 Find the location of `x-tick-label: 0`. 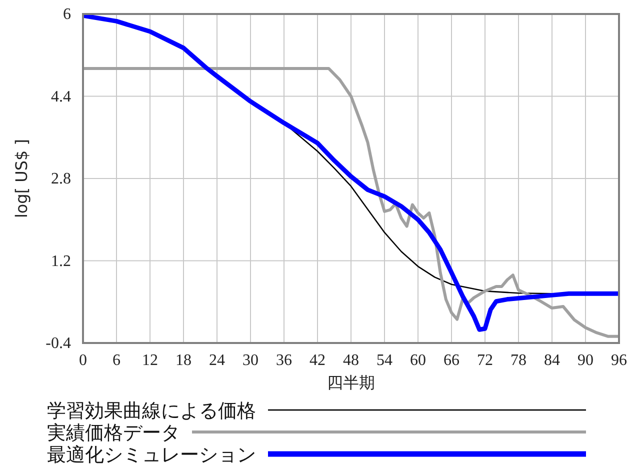

x-tick-label: 0 is located at coordinates (83, 360).